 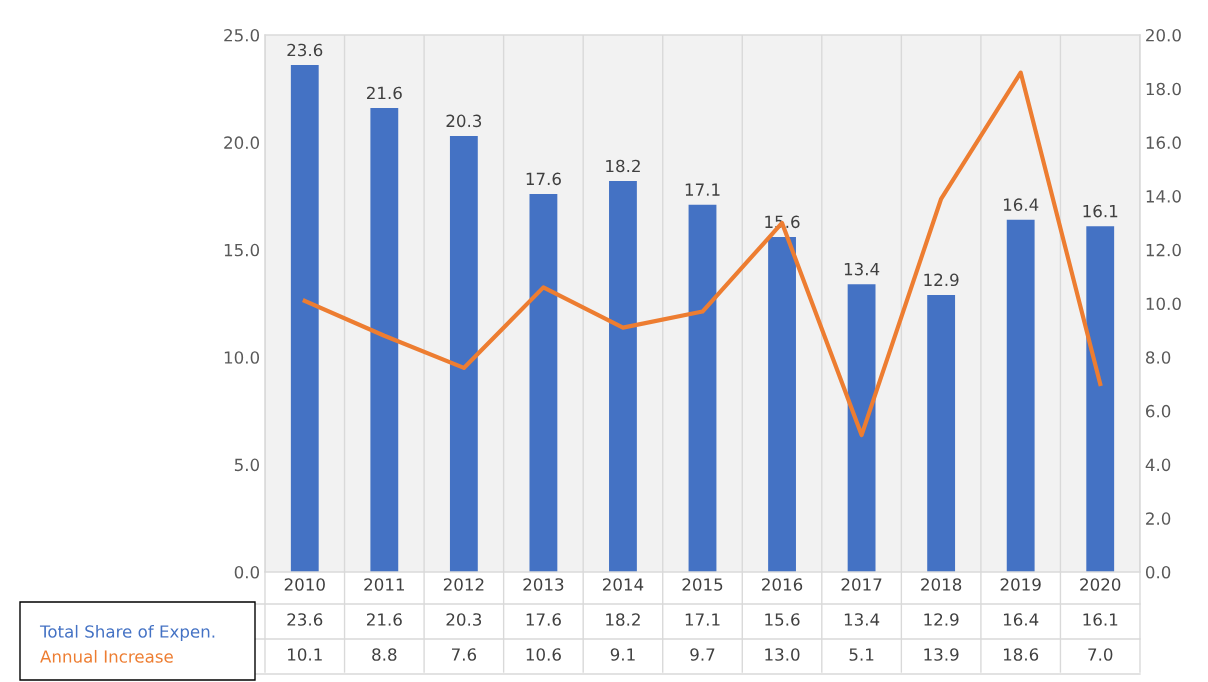 What do you see at coordinates (247, 465) in the screenshot?
I see `y-tick-label: 5.0` at bounding box center [247, 465].